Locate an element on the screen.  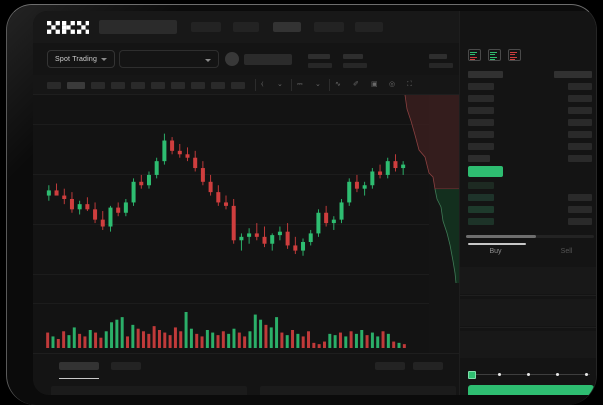
coin-avatar-icon is located at coordinates (232, 59).